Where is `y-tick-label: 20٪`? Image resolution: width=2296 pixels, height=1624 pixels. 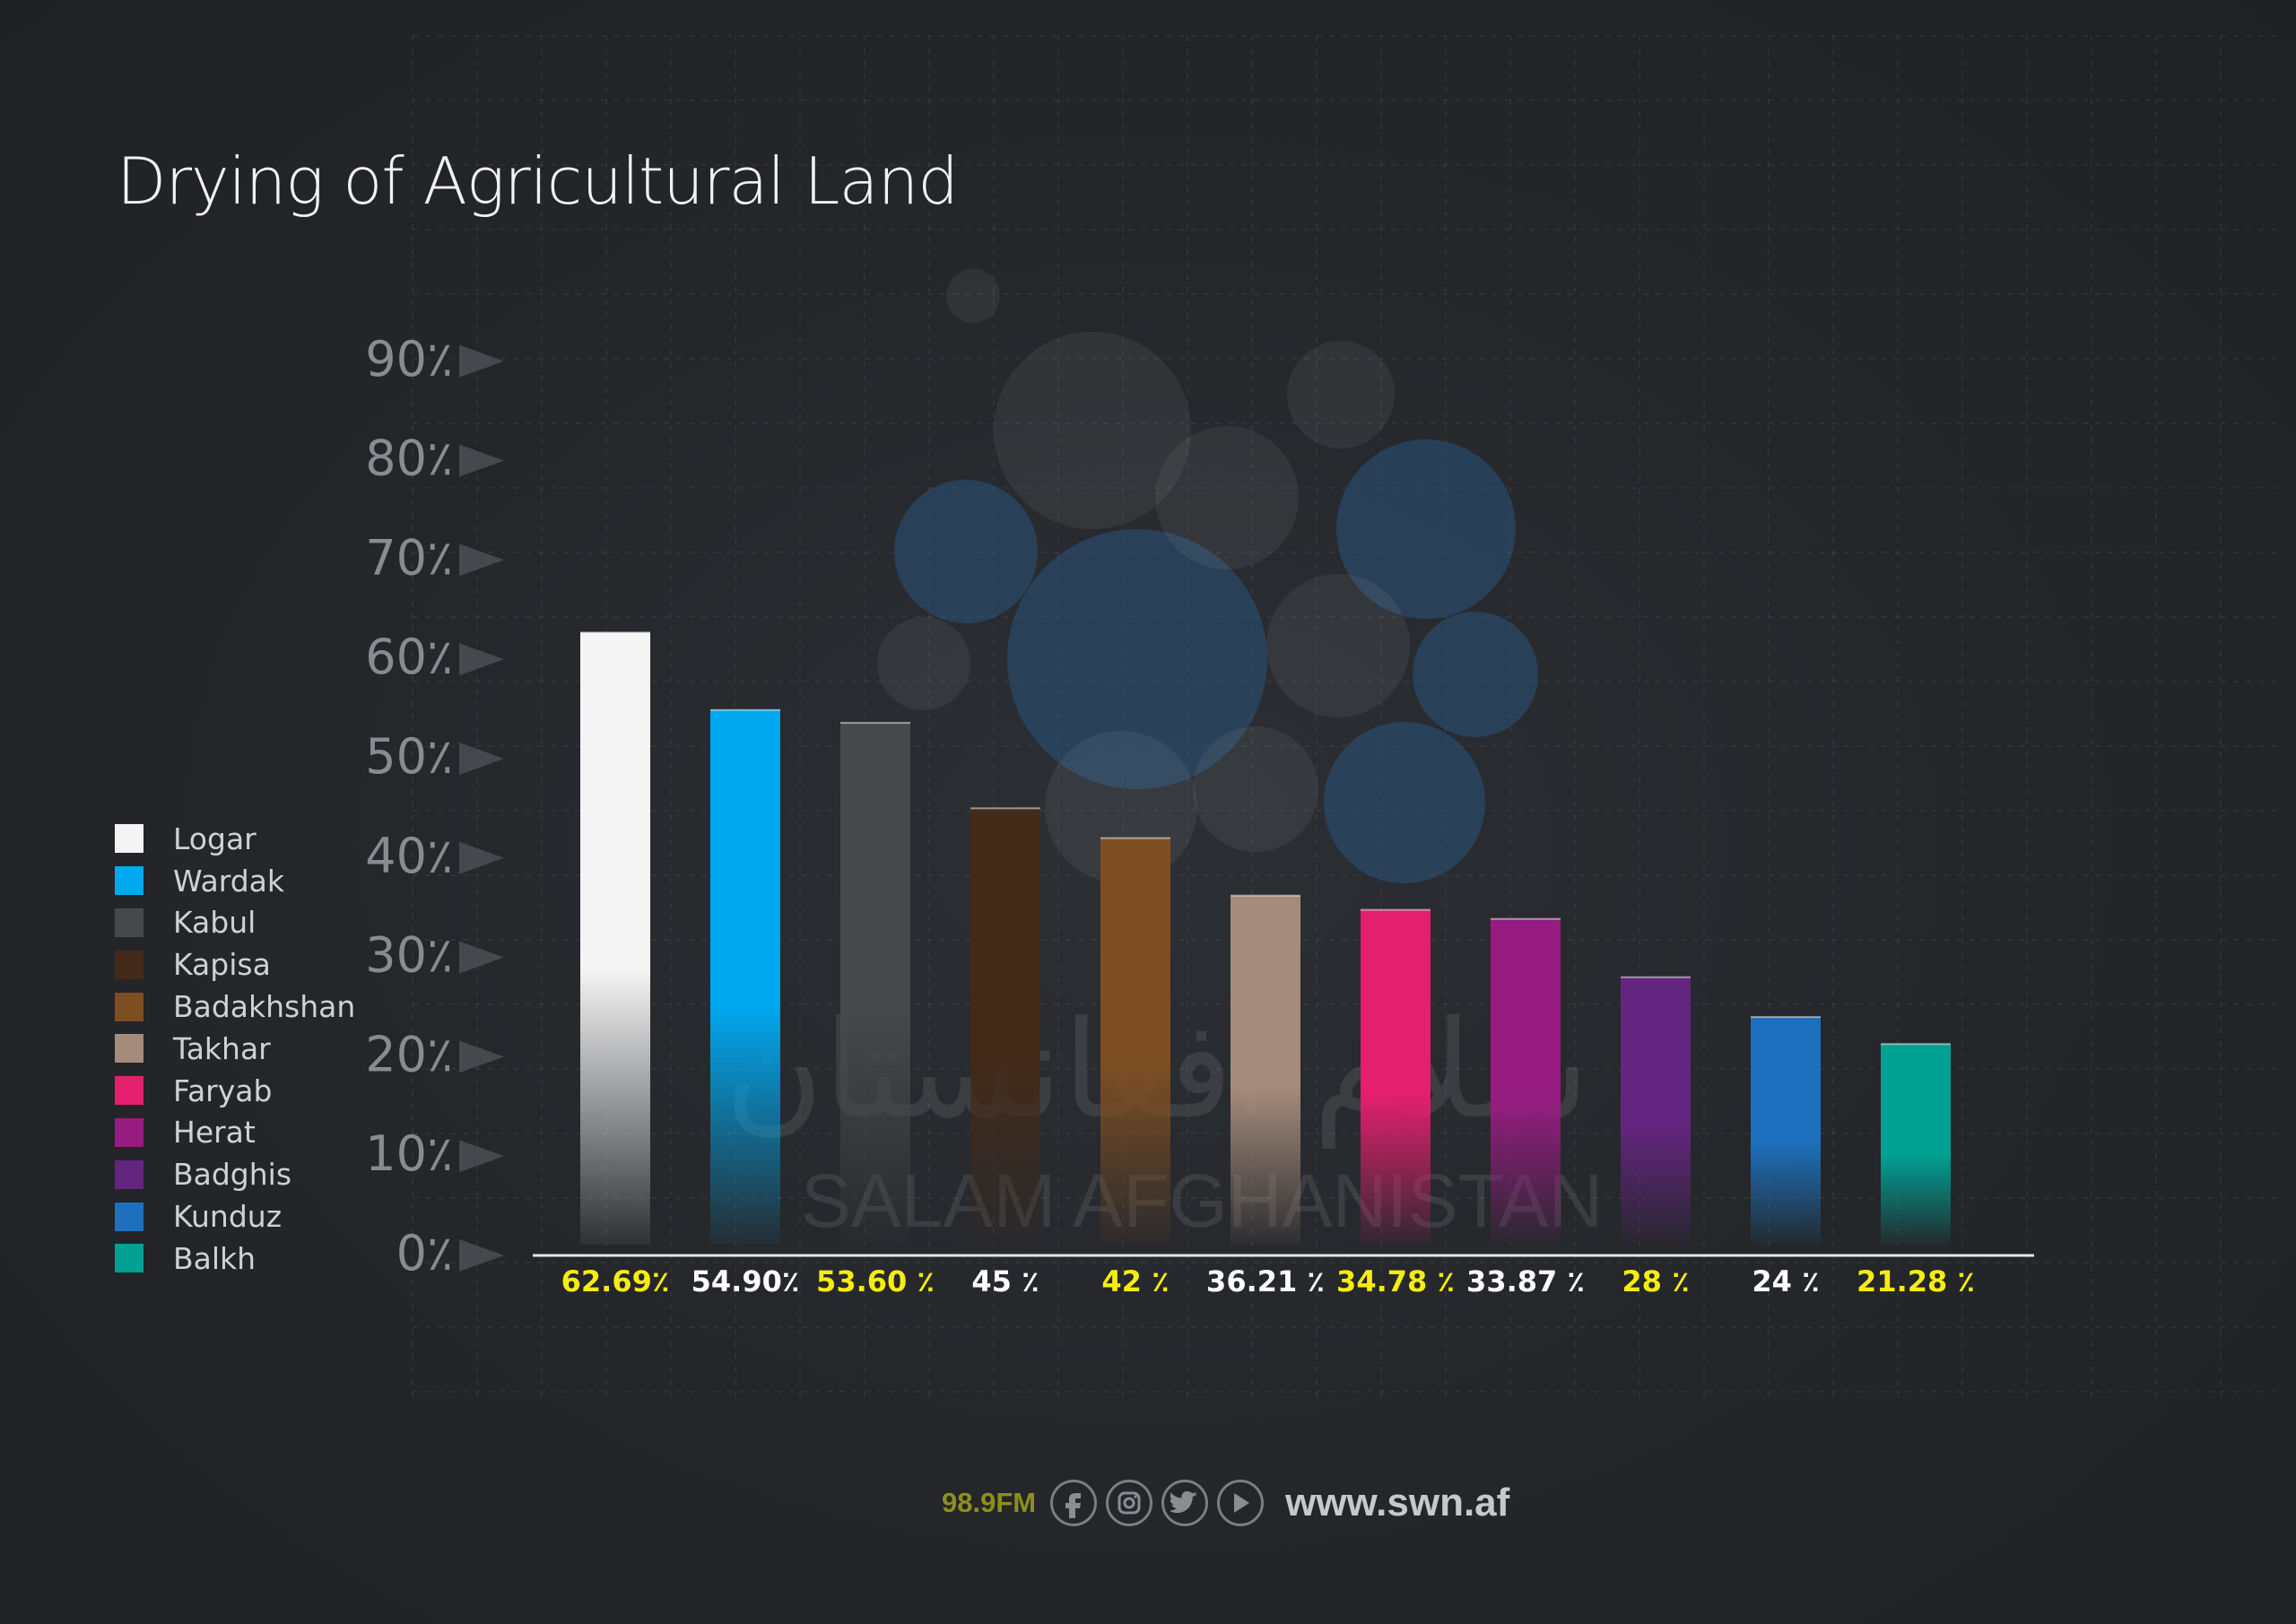
y-tick-label: 20٪ is located at coordinates (409, 1054).